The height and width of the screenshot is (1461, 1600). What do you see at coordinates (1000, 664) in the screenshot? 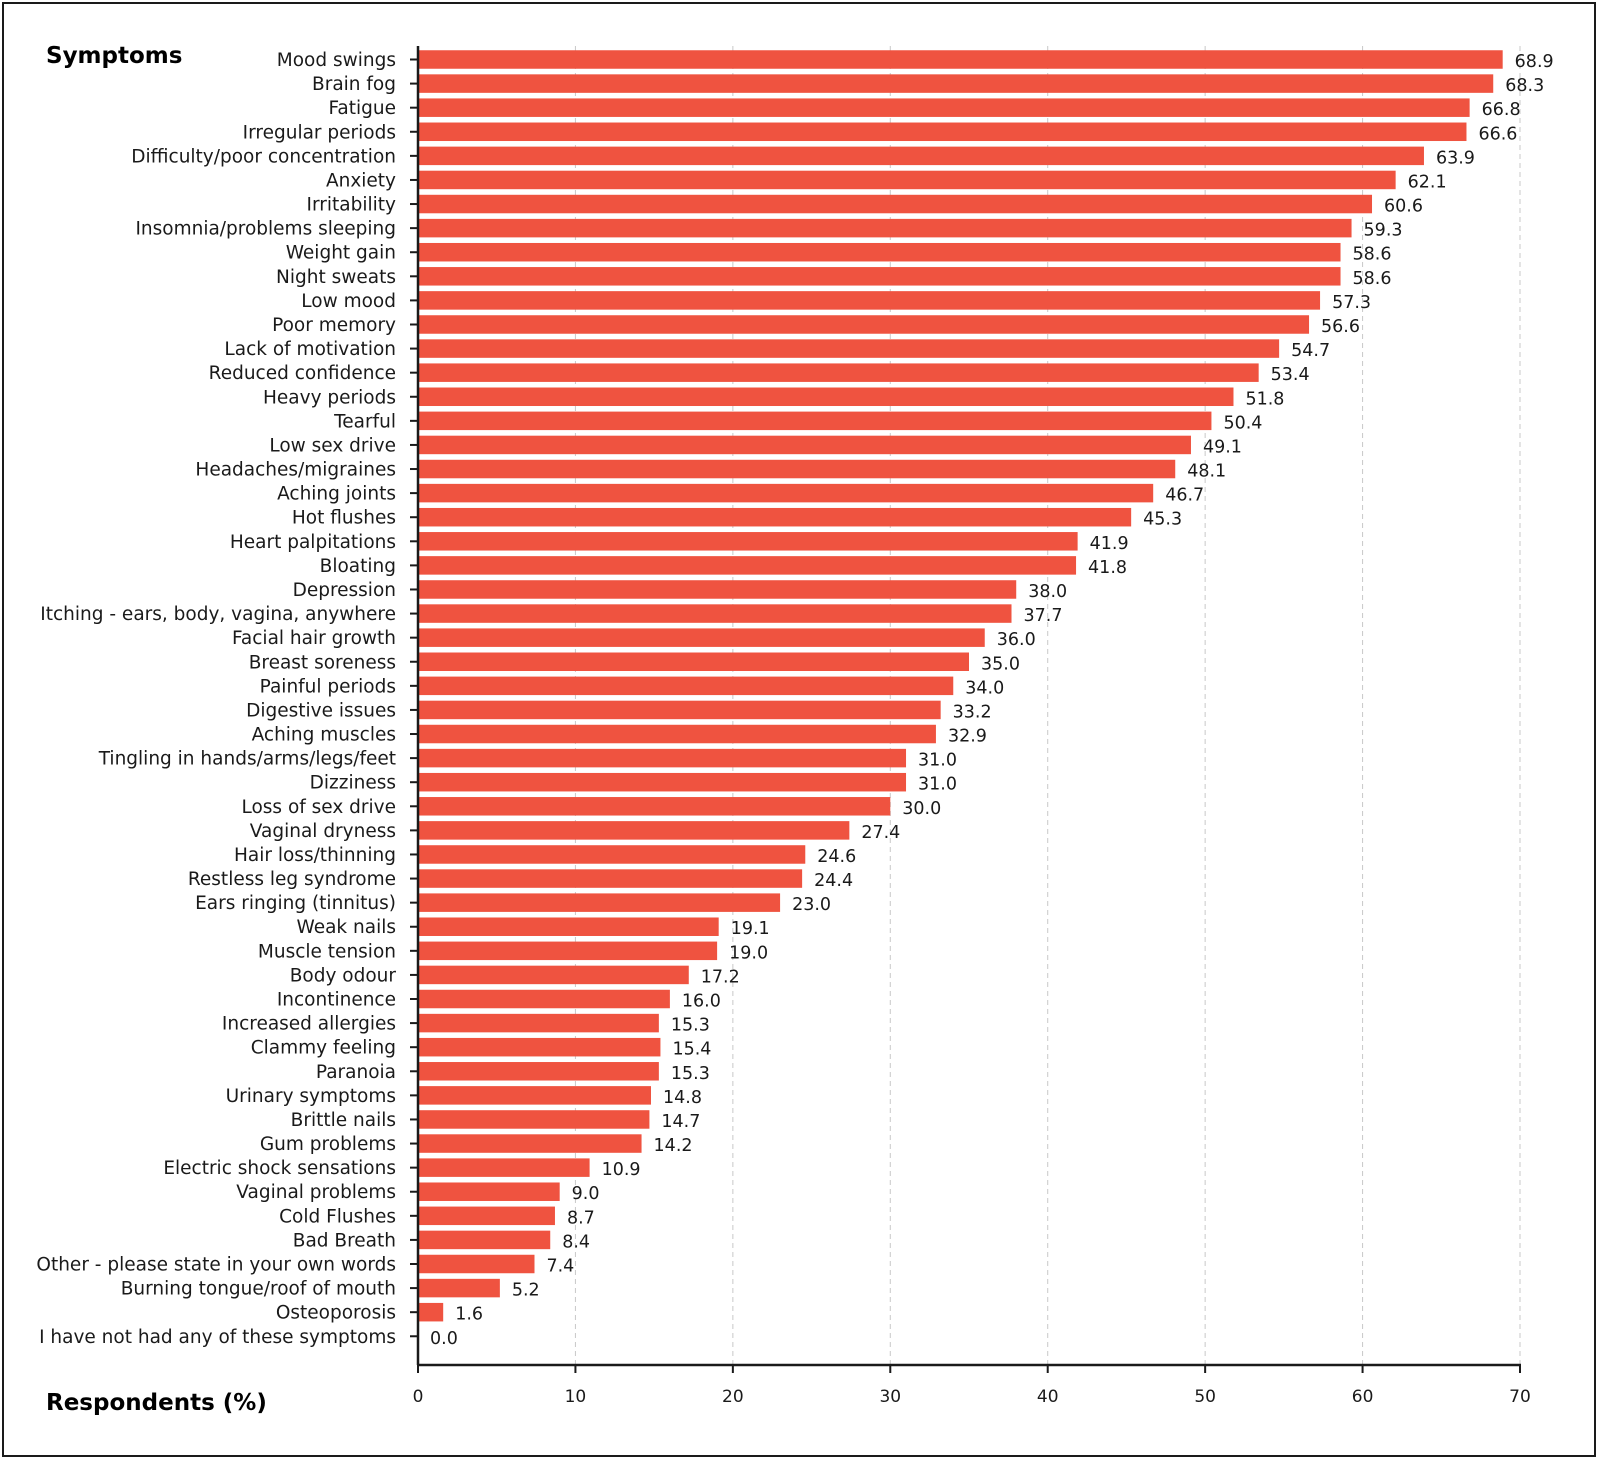
I see `value-label: 35.0` at bounding box center [1000, 664].